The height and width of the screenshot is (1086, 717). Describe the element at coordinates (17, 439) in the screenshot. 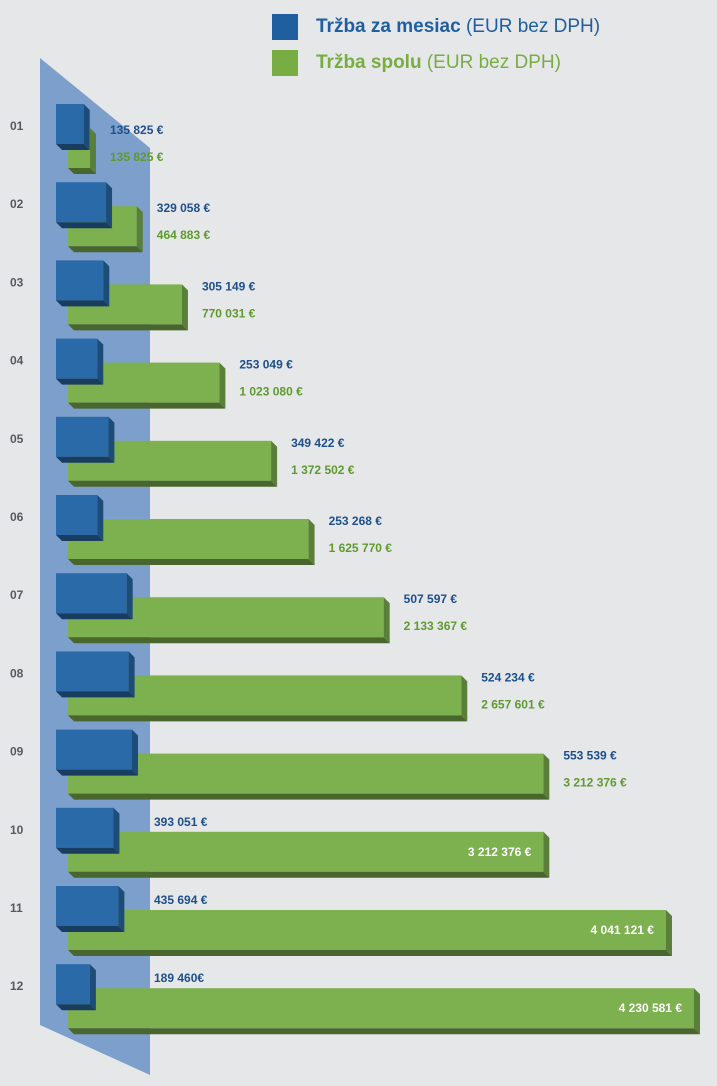

I see `category-label: 05` at that location.